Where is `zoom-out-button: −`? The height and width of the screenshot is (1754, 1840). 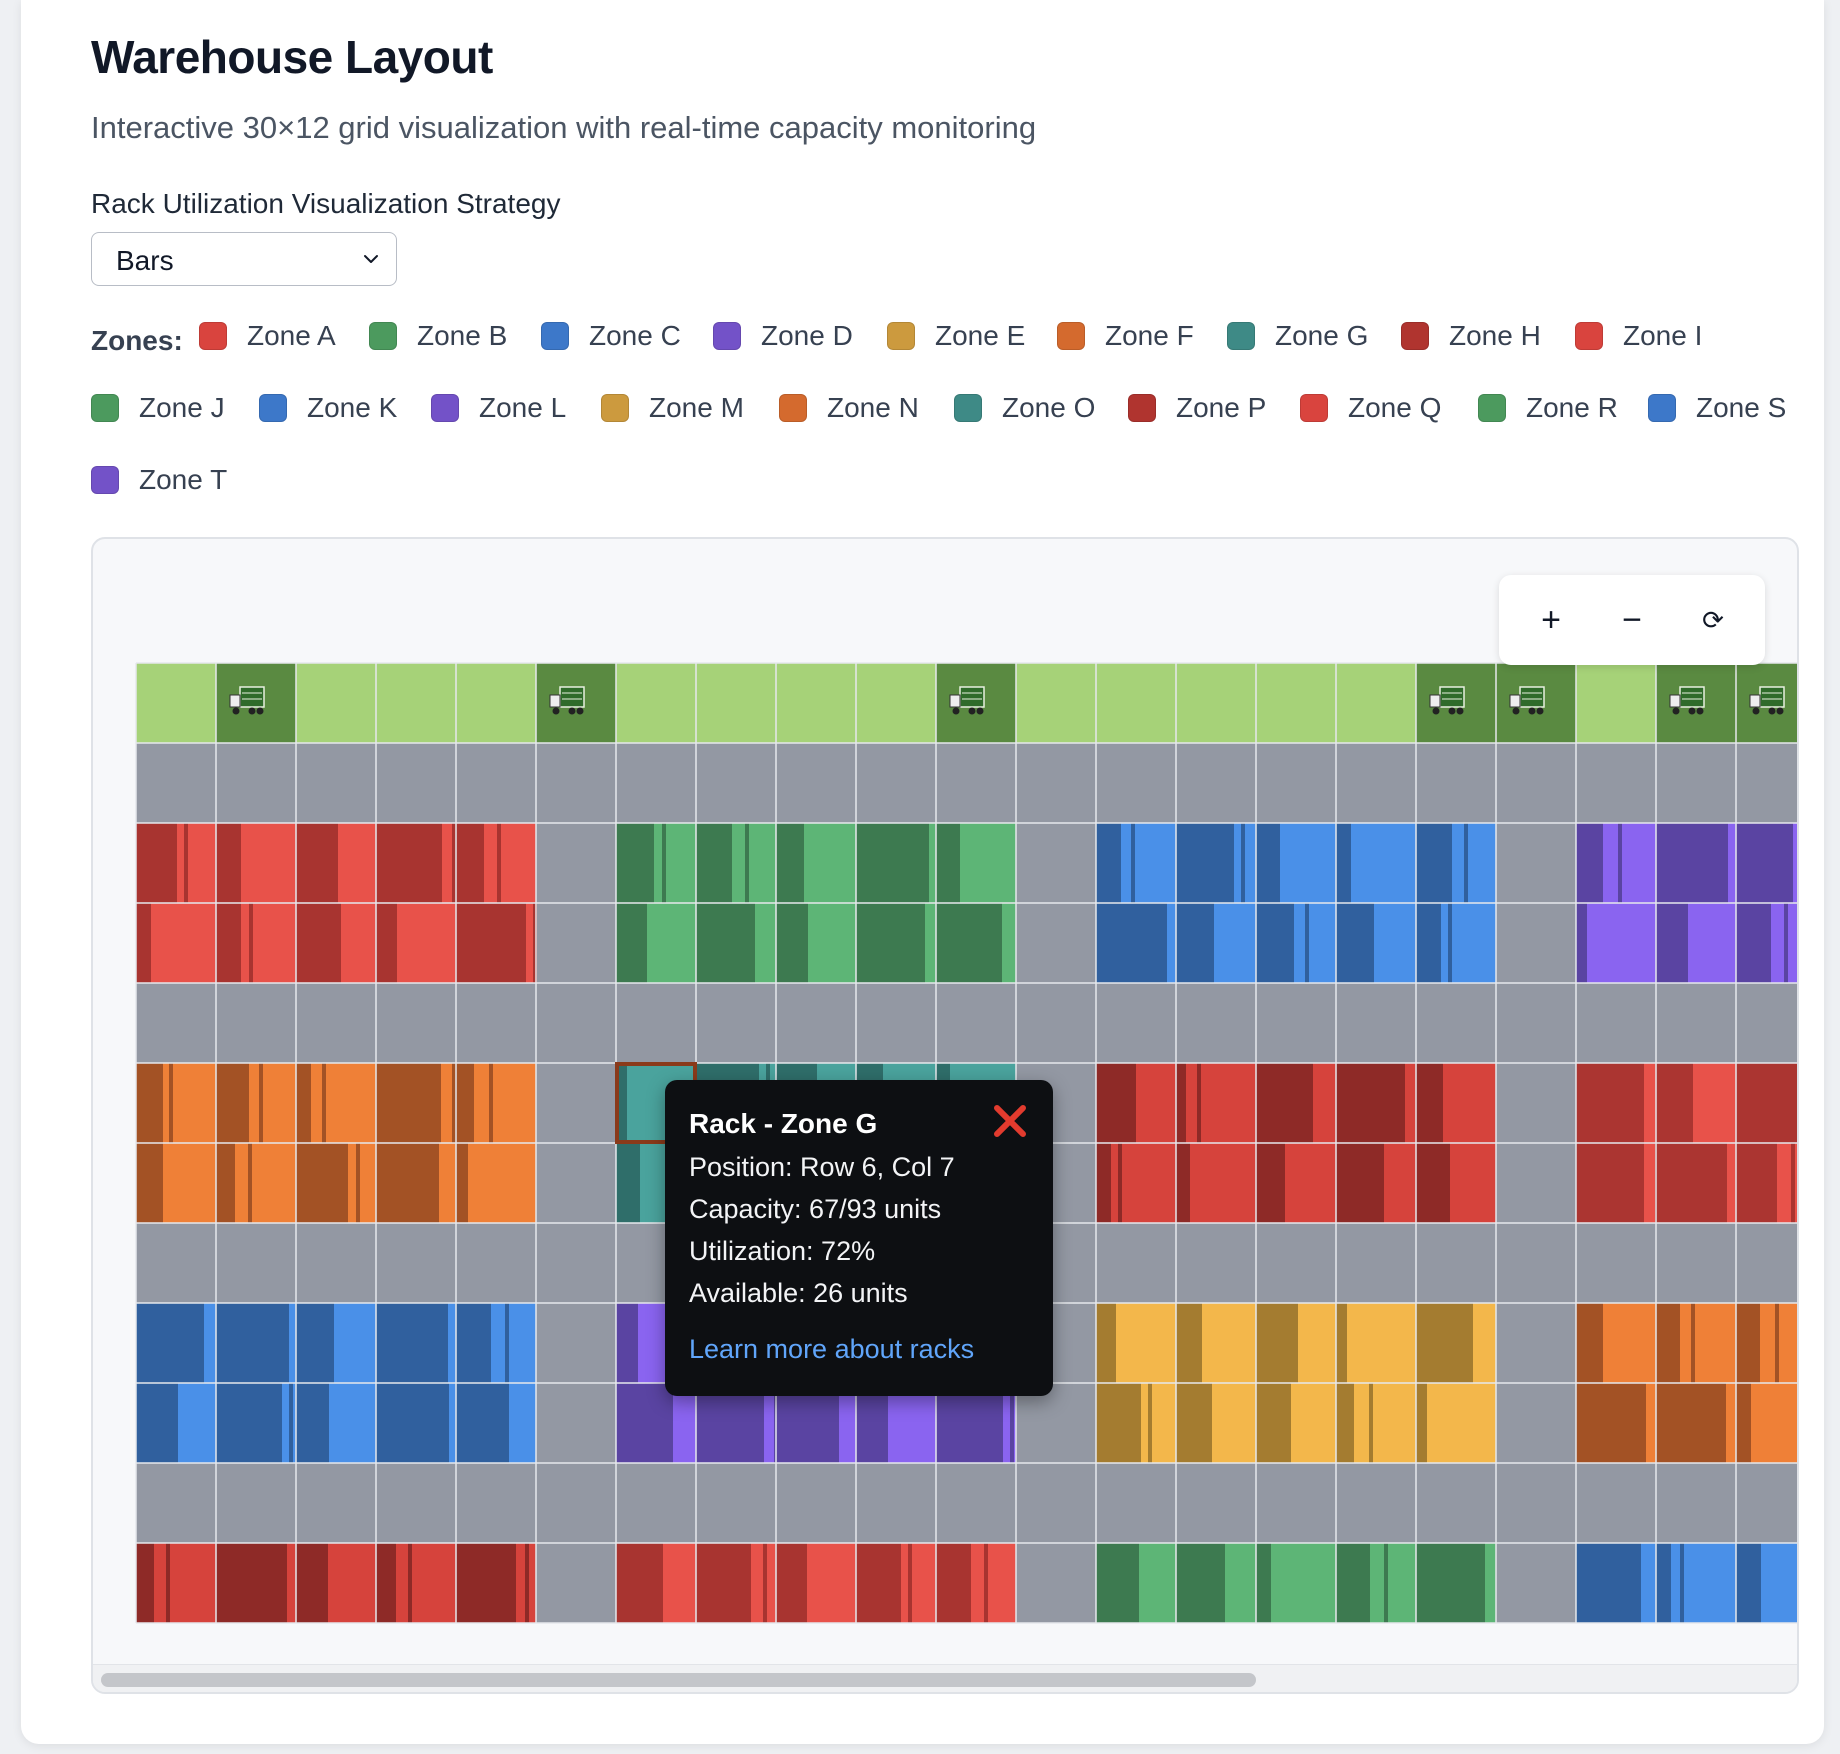 zoom-out-button: − is located at coordinates (1632, 619).